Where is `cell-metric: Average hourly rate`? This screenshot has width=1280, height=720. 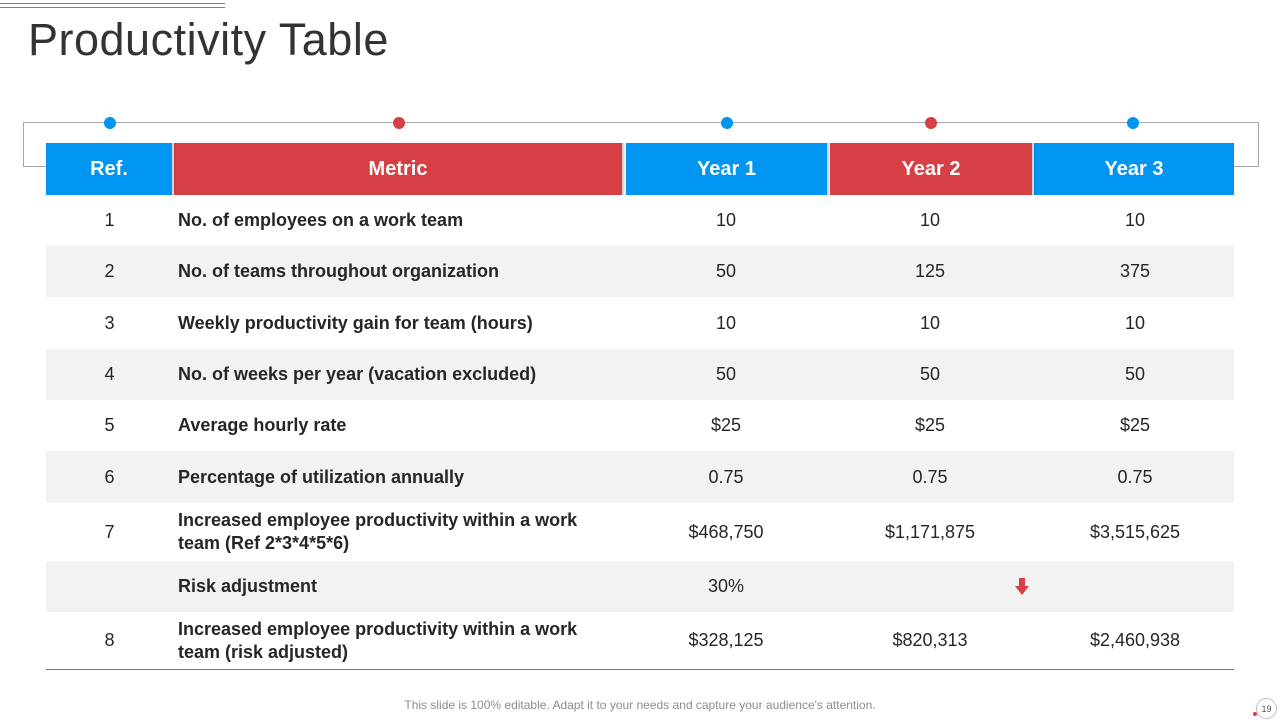
cell-metric: Average hourly rate is located at coordinates (262, 425).